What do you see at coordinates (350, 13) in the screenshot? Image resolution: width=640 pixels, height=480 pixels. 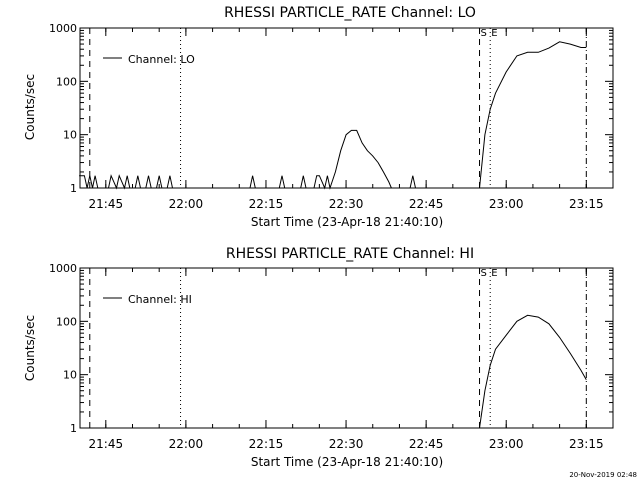 I see `chart-title: RHESSI PARTICLE_RATE Channel: LO` at bounding box center [350, 13].